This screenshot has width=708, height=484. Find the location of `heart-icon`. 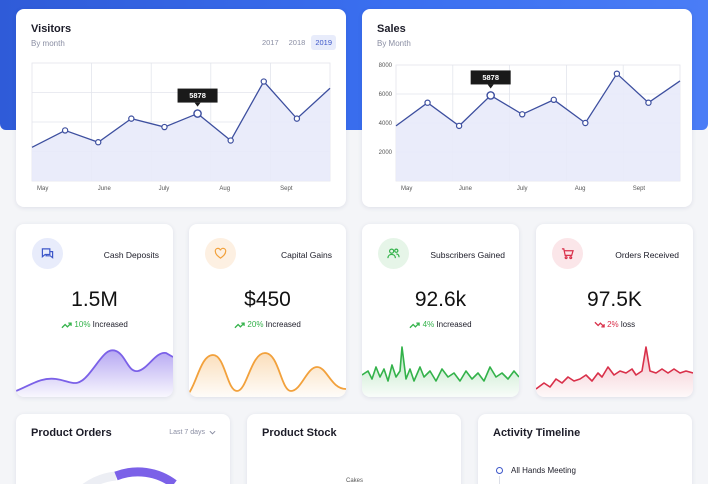

heart-icon is located at coordinates (220, 253).